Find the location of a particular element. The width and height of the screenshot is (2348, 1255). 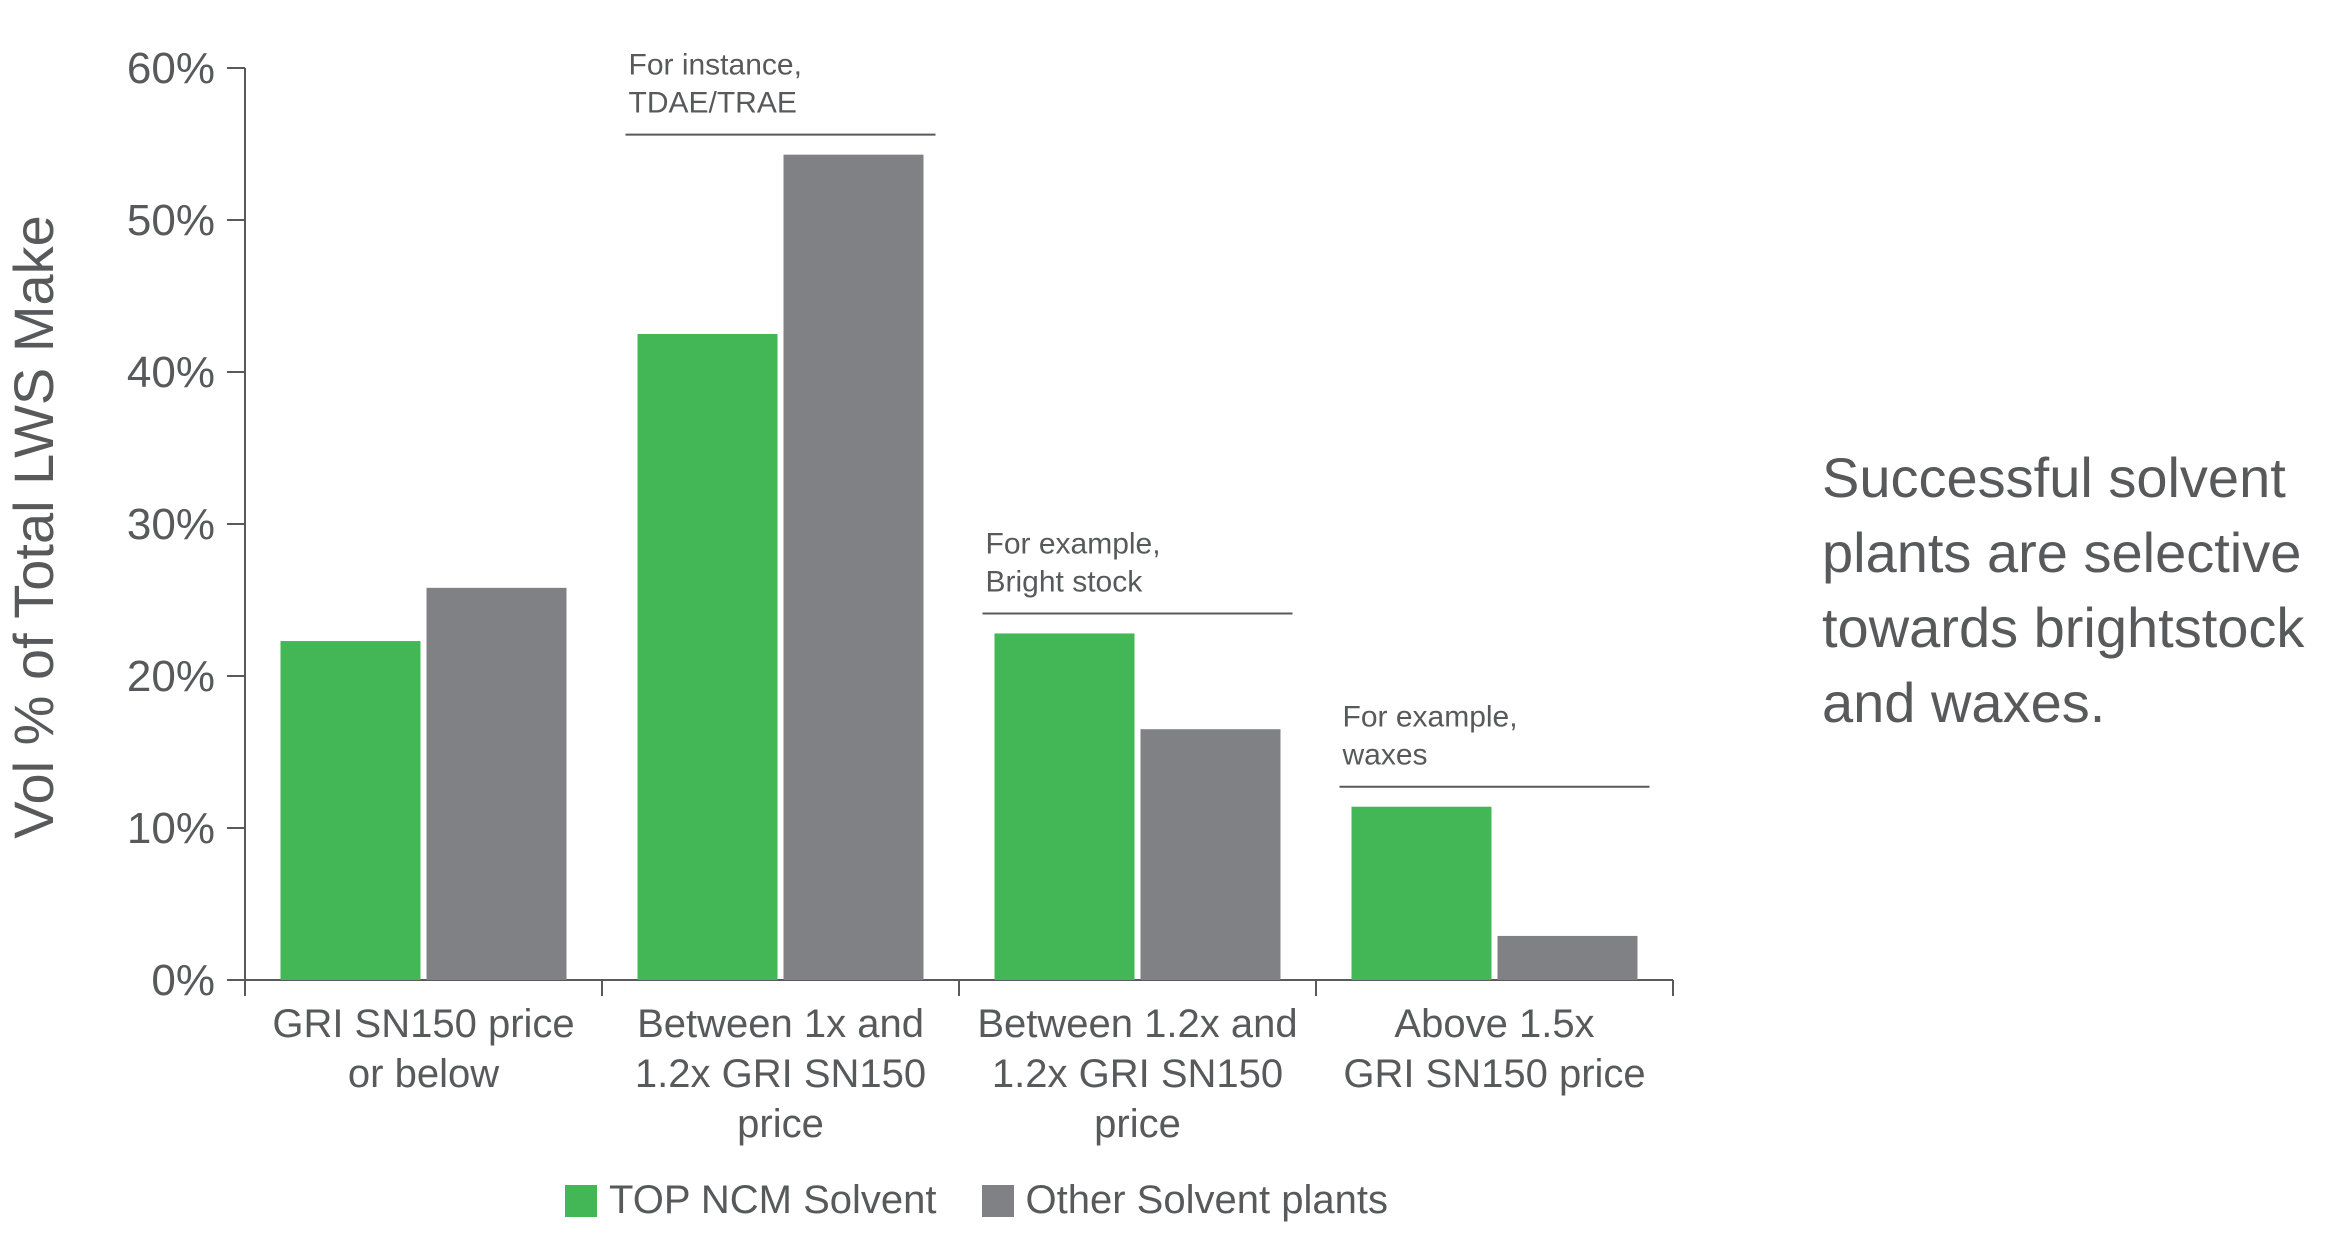

annotation-text: Bright stock is located at coordinates (1065, 581).